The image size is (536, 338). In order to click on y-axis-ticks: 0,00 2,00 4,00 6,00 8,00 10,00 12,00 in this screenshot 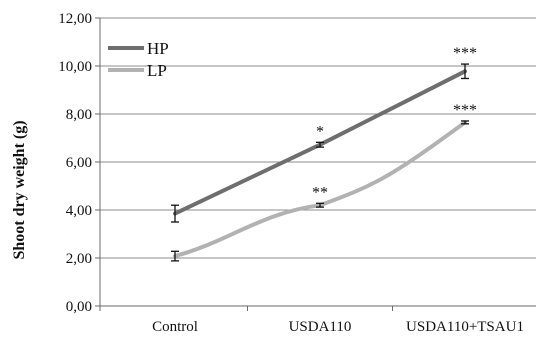, I will do `click(79, 163)`.